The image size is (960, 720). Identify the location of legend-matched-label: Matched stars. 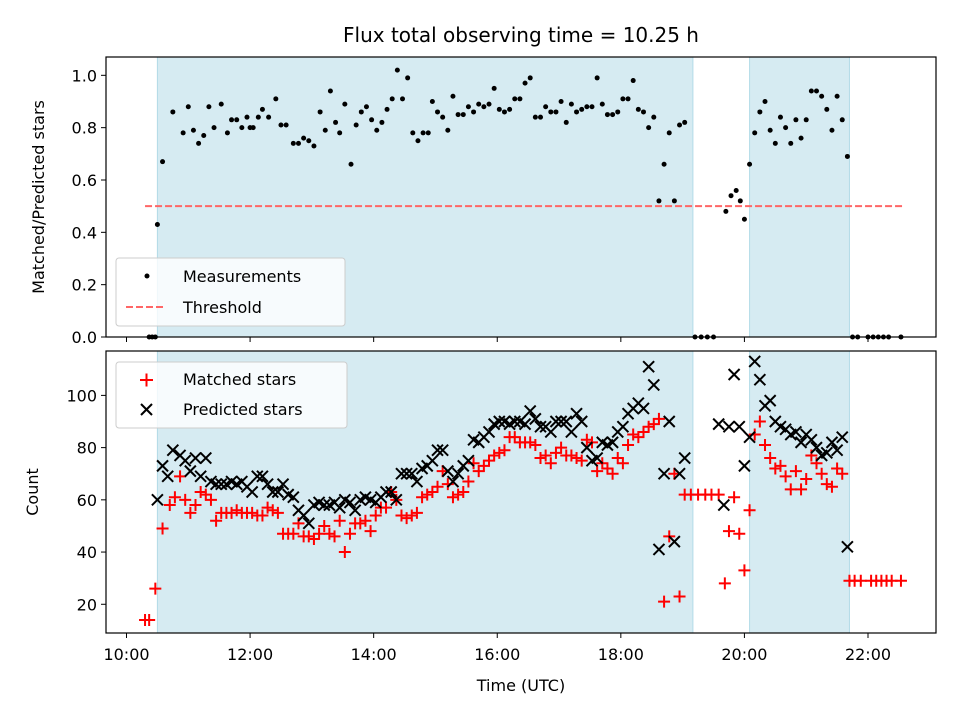
(239, 379).